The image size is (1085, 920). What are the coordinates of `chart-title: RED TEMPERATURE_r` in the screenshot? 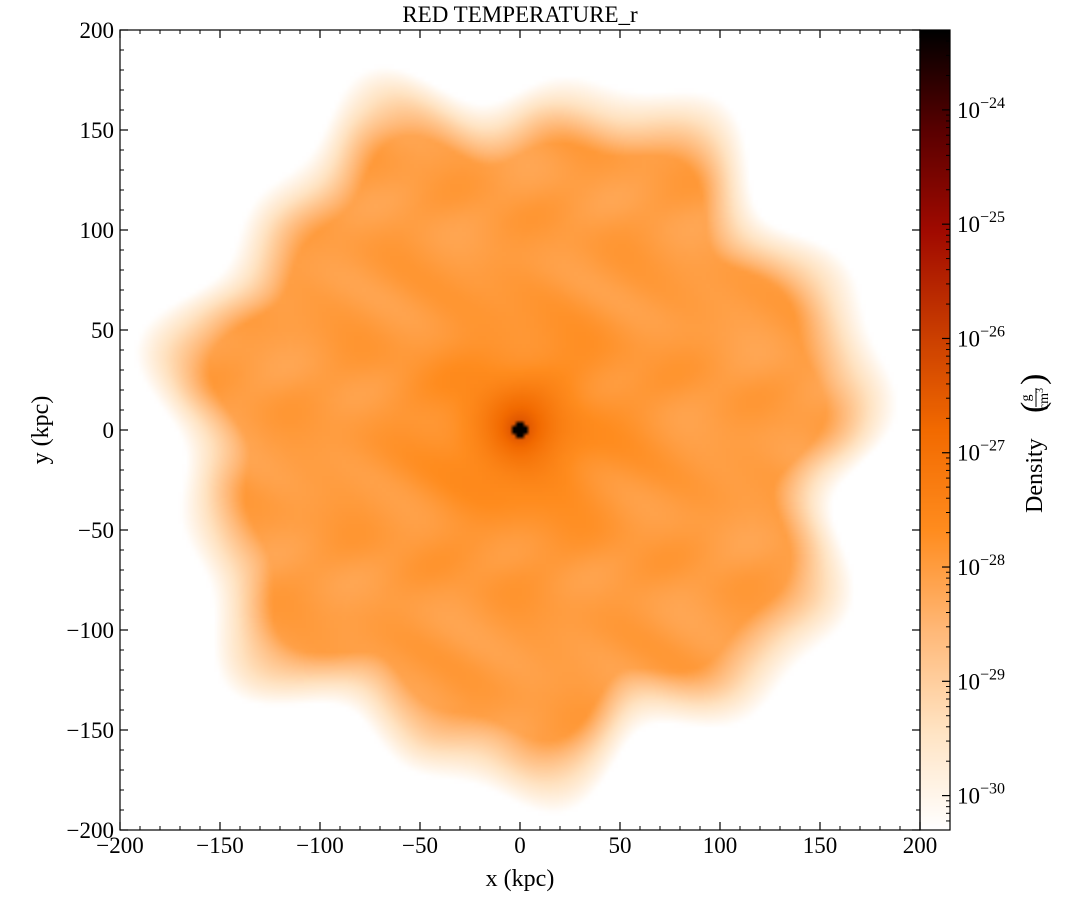 It's located at (520, 14).